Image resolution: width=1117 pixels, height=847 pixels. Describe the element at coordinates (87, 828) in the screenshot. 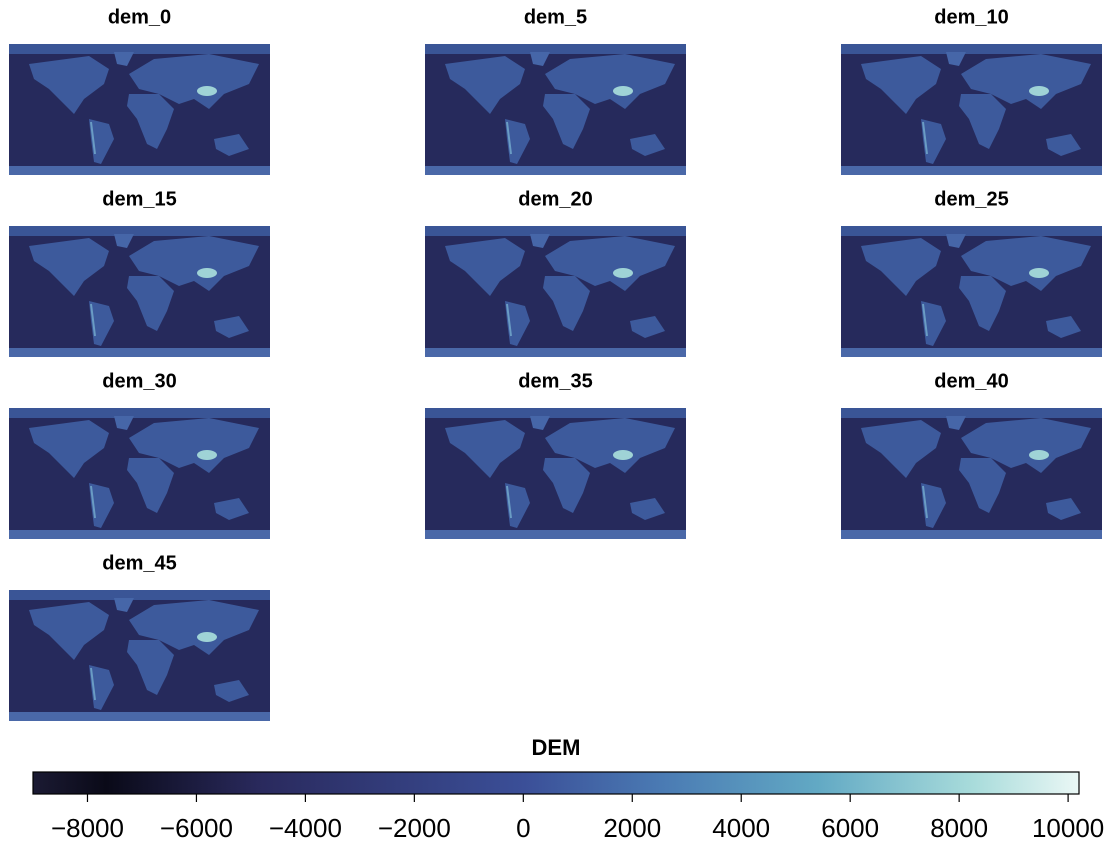

I see `colorbar-tick-label: −8000` at that location.